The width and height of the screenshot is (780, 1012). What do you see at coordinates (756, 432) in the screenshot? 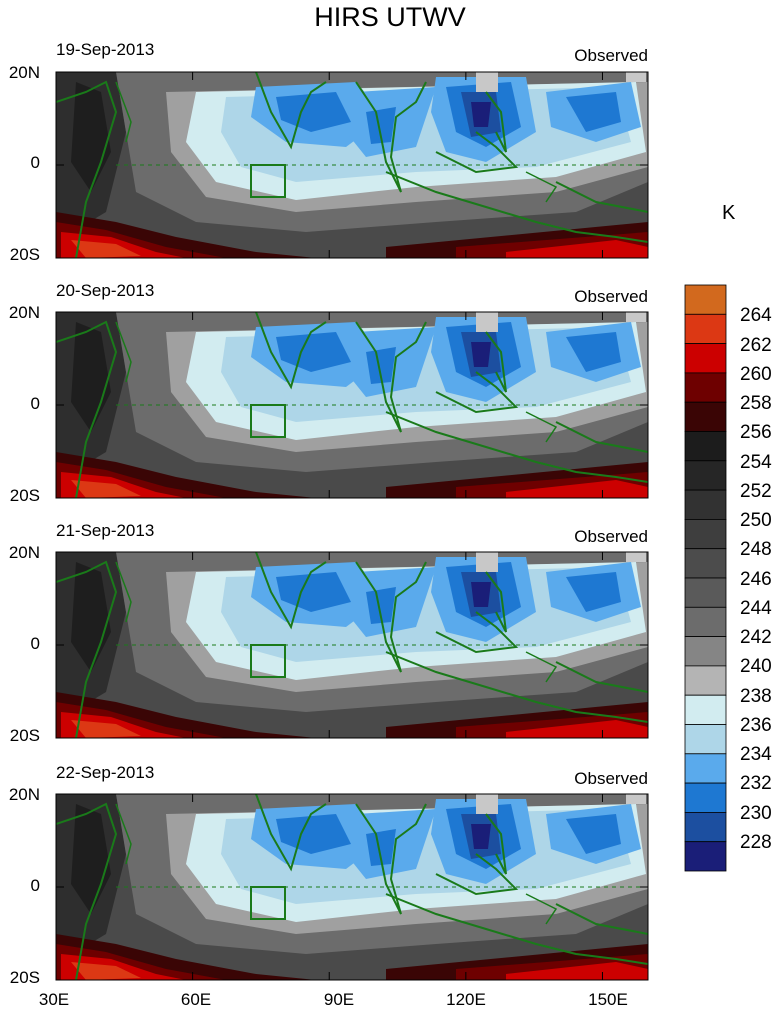
I see `colorbar-label-256: 256` at bounding box center [756, 432].